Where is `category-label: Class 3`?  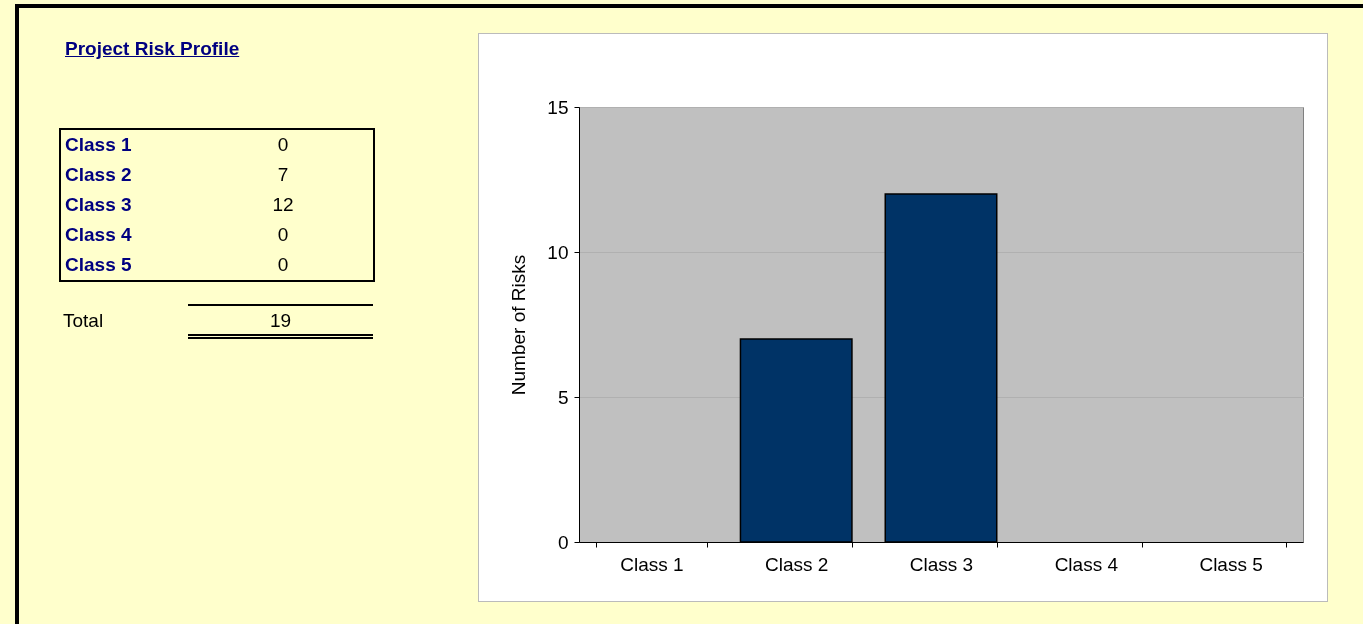 category-label: Class 3 is located at coordinates (98, 205).